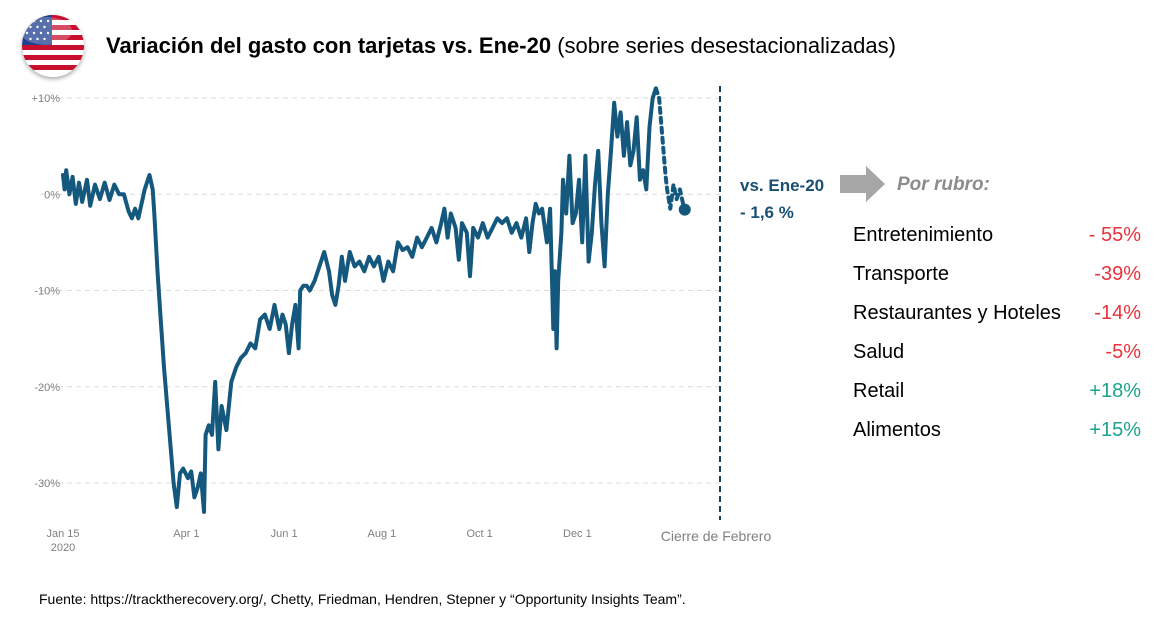 This screenshot has width=1168, height=632. Describe the element at coordinates (716, 536) in the screenshot. I see `x-tick-label: Cierre de Febrero` at that location.